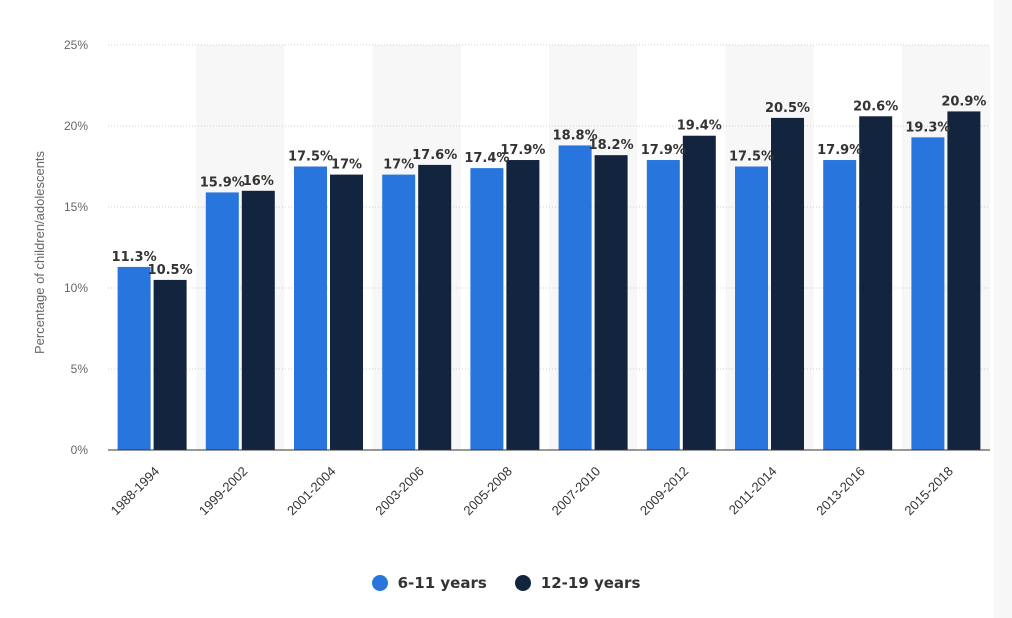 Image resolution: width=1012 pixels, height=618 pixels. What do you see at coordinates (76, 45) in the screenshot?
I see `y-tick-label: 25%` at bounding box center [76, 45].